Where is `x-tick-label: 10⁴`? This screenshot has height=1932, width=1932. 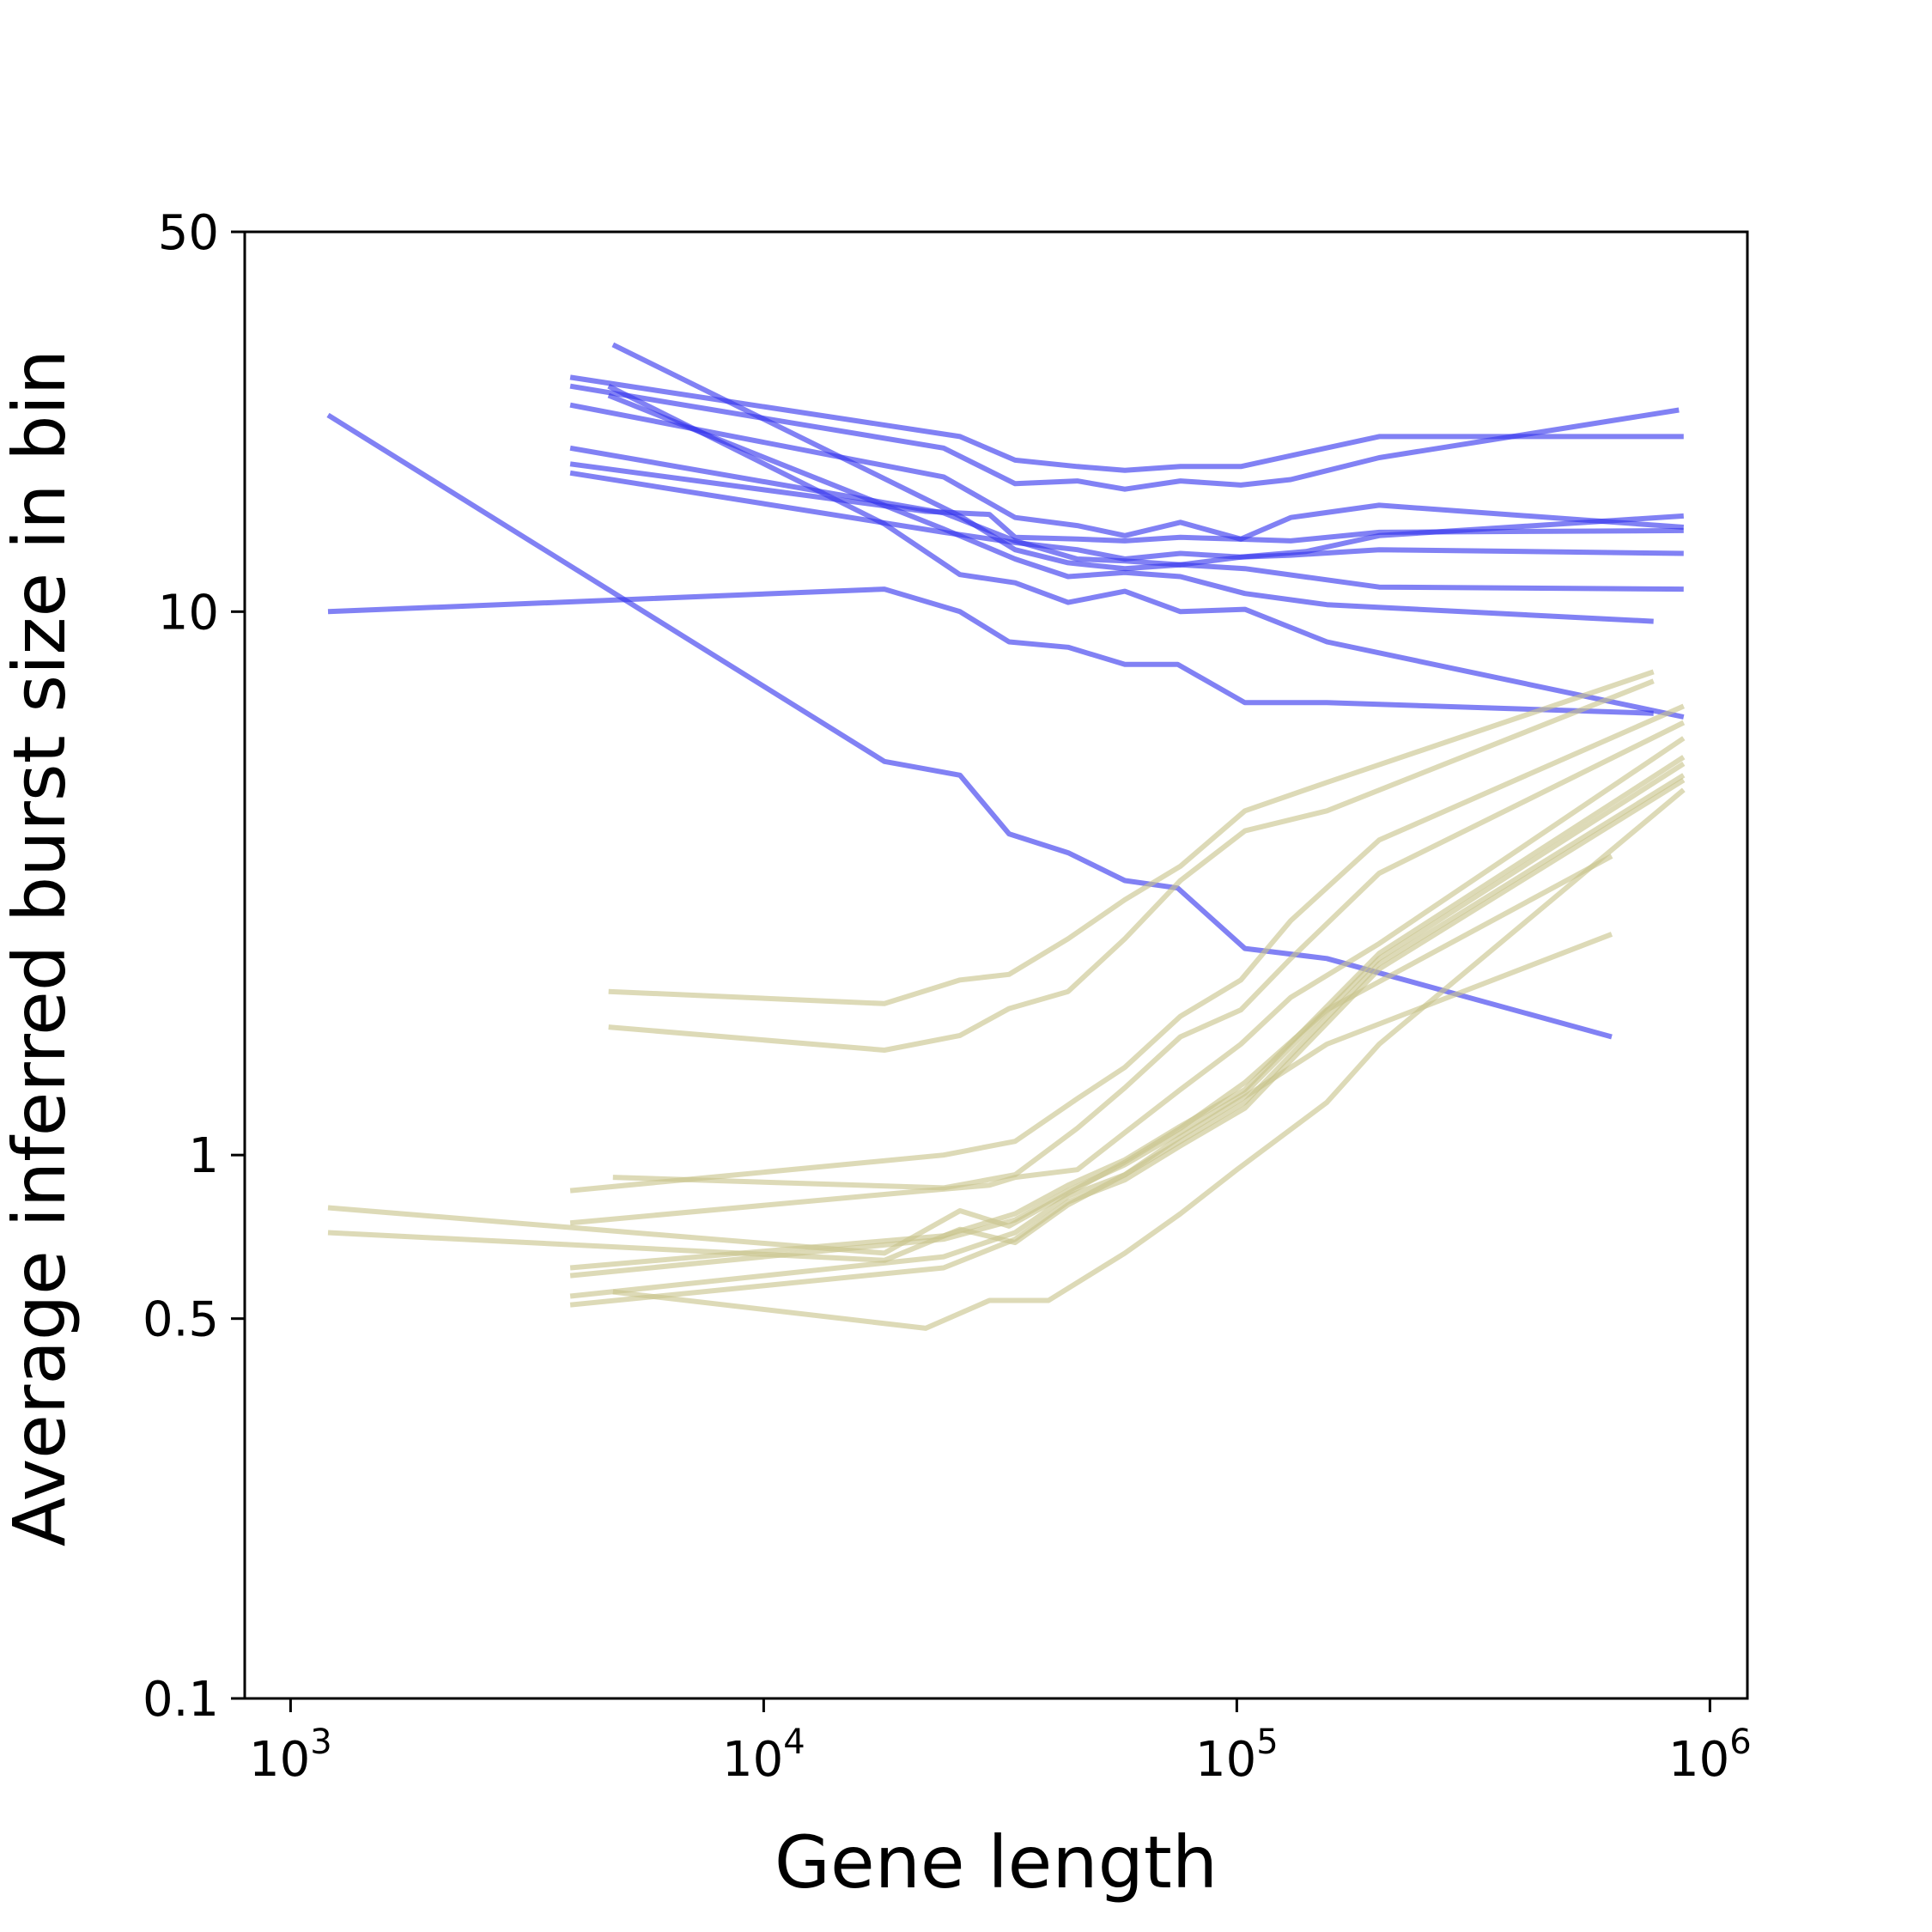 x-tick-label: 10⁴ is located at coordinates (764, 1755).